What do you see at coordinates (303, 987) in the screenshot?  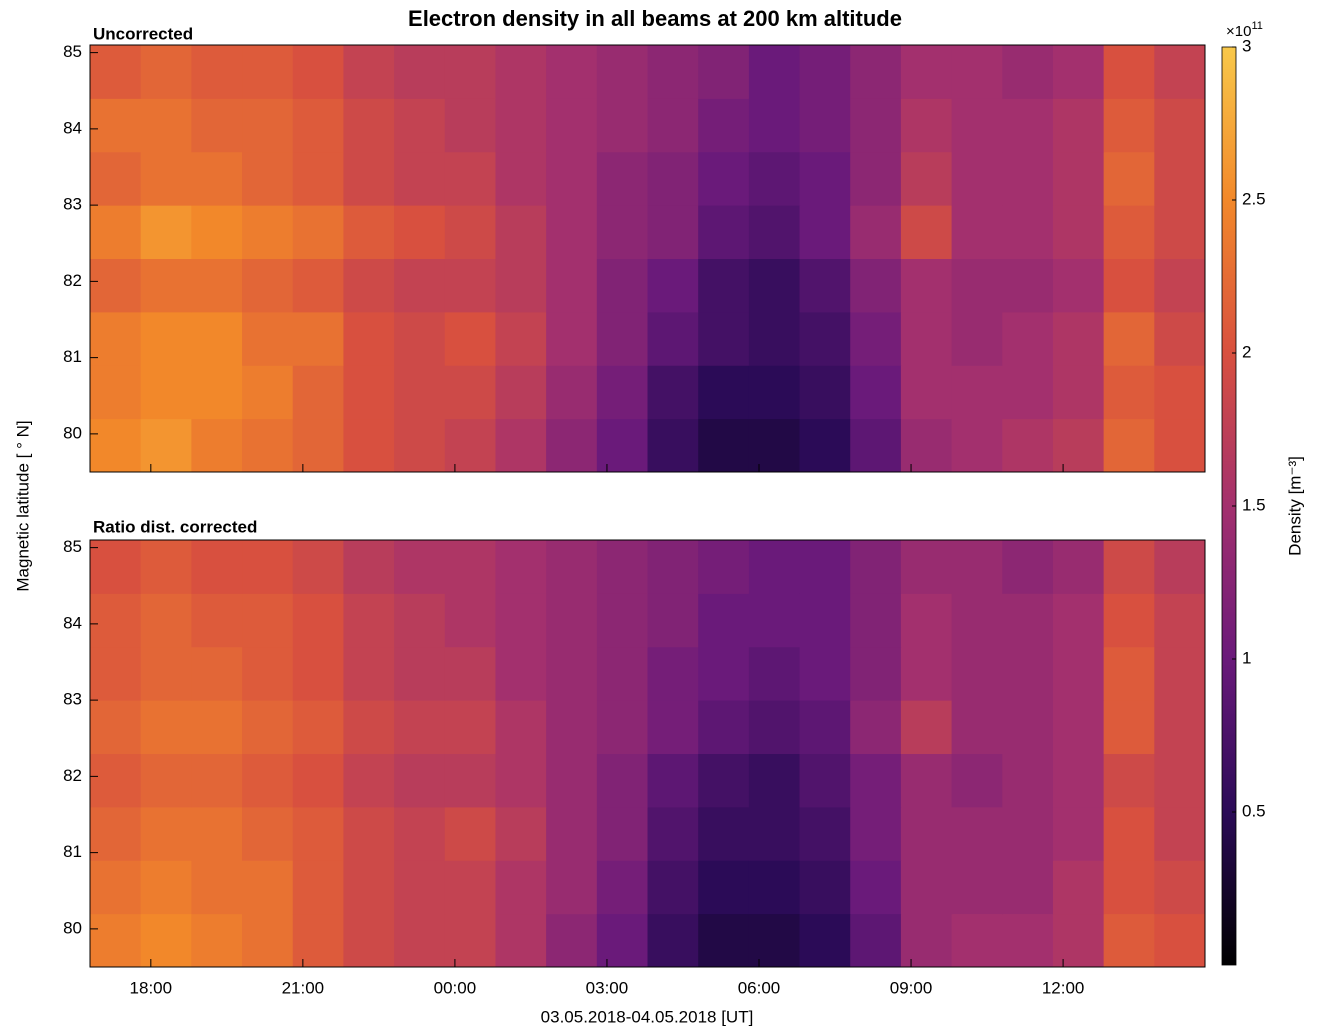 I see `x-tick-label: 21:00` at bounding box center [303, 987].